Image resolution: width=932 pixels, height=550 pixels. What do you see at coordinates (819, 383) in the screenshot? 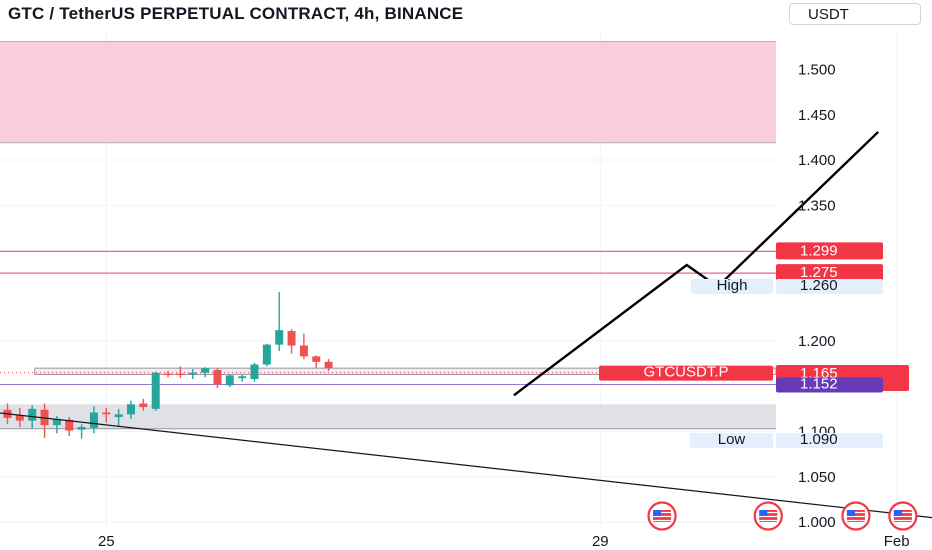
I see `purple-level-tag-text: 1.152` at bounding box center [819, 383].